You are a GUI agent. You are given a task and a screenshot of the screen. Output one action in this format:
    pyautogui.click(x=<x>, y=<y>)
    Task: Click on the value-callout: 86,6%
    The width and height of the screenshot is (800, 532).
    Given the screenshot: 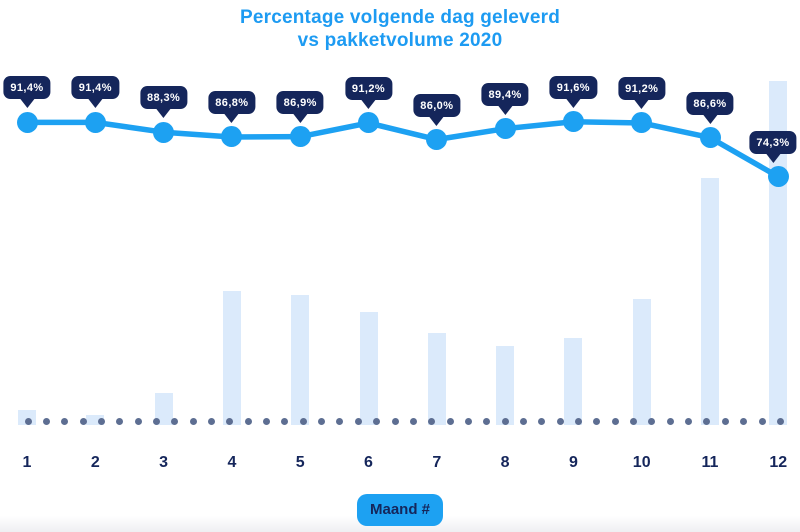 What is the action you would take?
    pyautogui.click(x=710, y=107)
    